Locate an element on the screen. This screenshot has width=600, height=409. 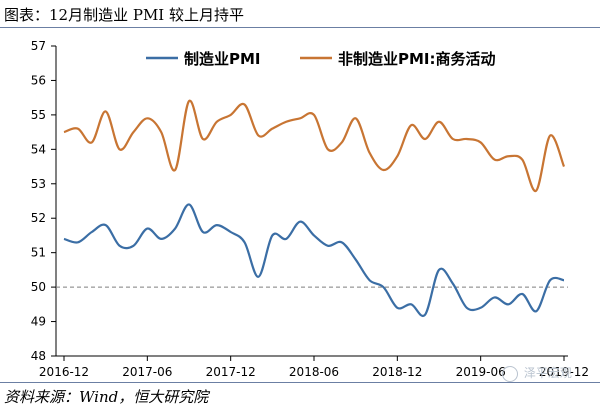
legend-label-2: 非制造业PMI:商务活动 is located at coordinates (417, 59).